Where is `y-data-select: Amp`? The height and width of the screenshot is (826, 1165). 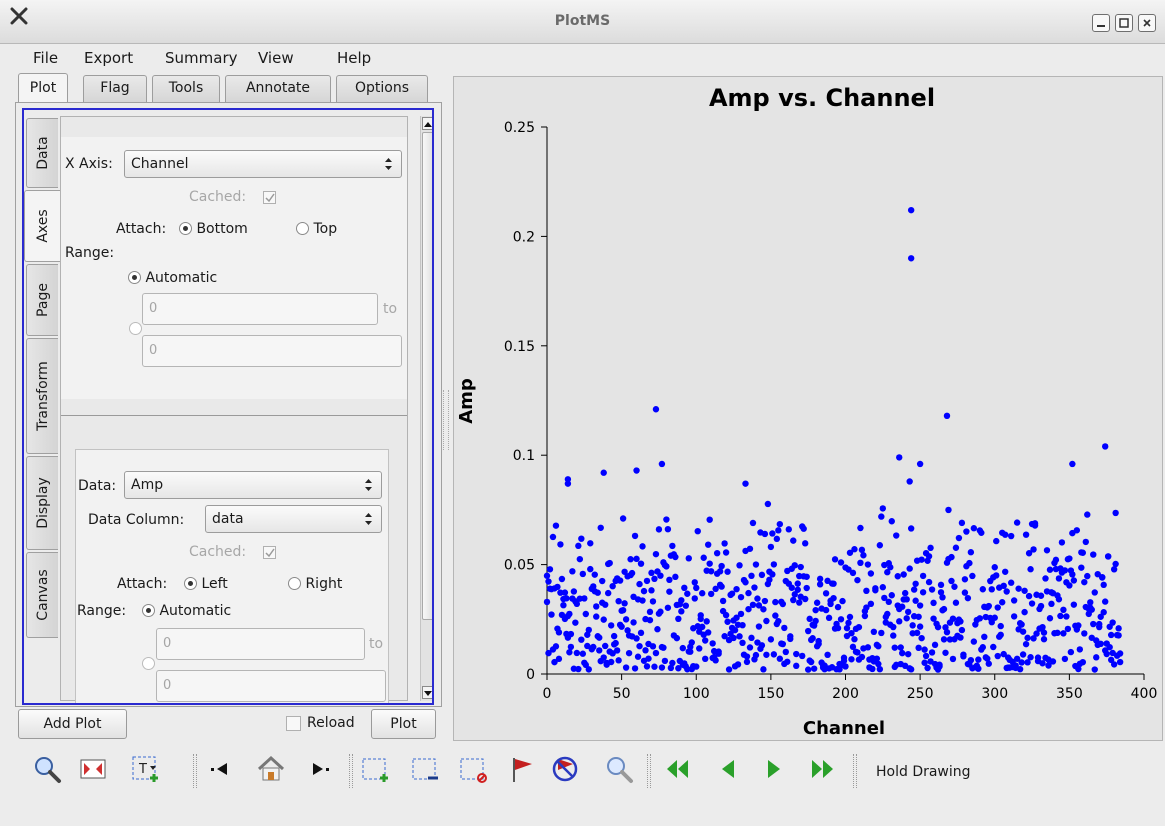 y-data-select: Amp is located at coordinates (253, 485).